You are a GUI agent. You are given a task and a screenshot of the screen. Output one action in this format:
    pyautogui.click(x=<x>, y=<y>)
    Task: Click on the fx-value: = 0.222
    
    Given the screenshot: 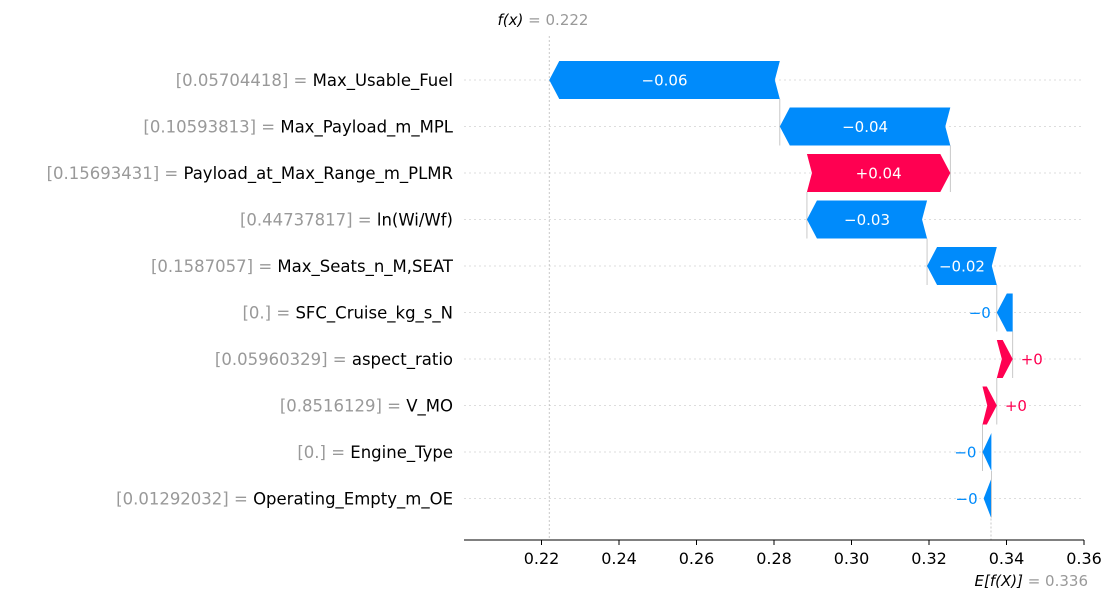 What is the action you would take?
    pyautogui.click(x=555, y=20)
    